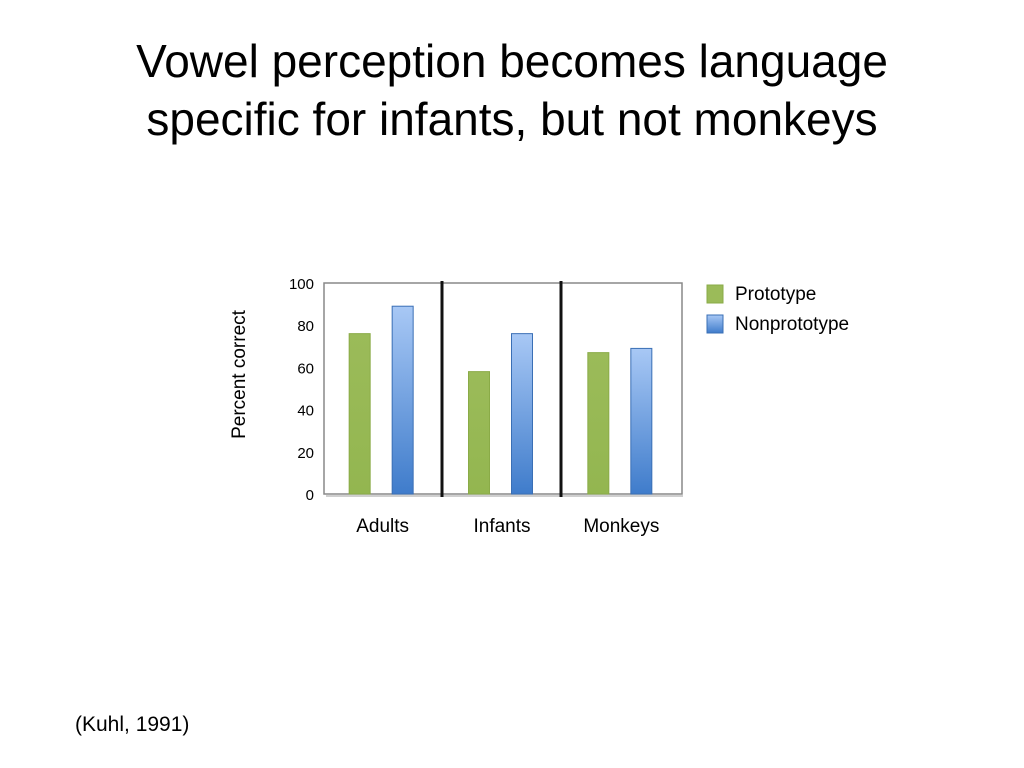 The image size is (1024, 768). What do you see at coordinates (310, 495) in the screenshot?
I see `y-tick-label: 0` at bounding box center [310, 495].